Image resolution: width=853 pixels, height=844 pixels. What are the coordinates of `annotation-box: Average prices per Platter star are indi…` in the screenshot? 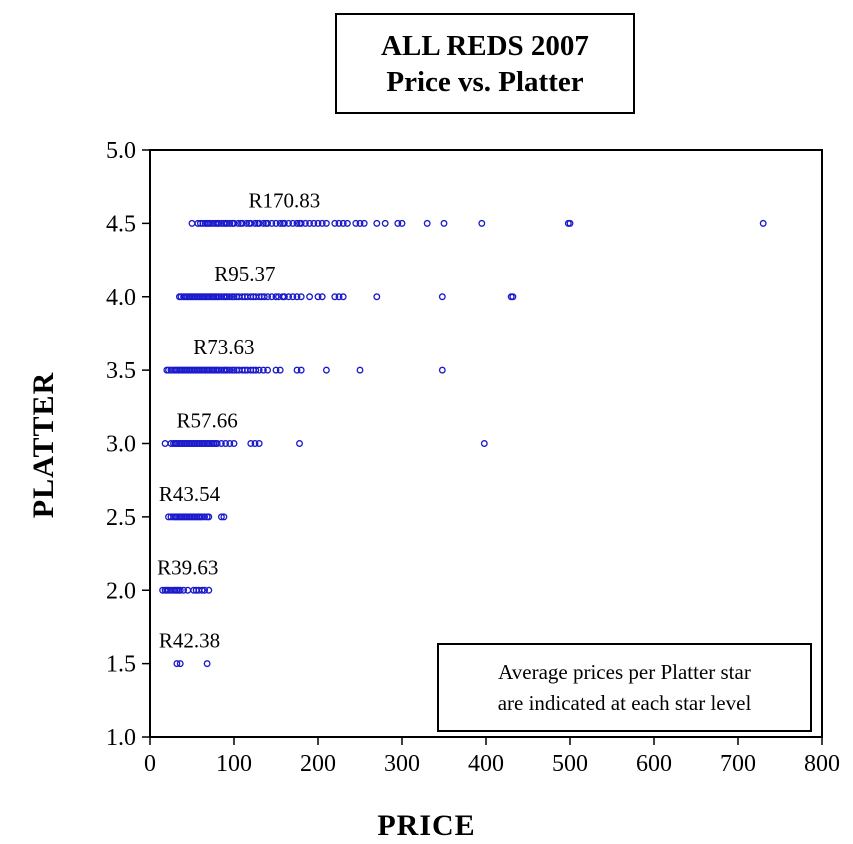 It's located at (624, 687).